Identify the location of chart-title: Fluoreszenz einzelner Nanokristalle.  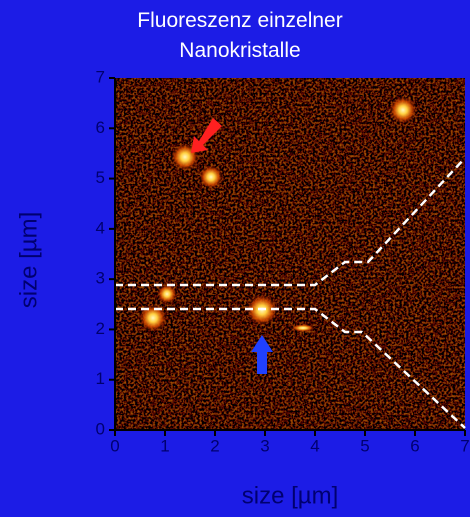
(240, 35).